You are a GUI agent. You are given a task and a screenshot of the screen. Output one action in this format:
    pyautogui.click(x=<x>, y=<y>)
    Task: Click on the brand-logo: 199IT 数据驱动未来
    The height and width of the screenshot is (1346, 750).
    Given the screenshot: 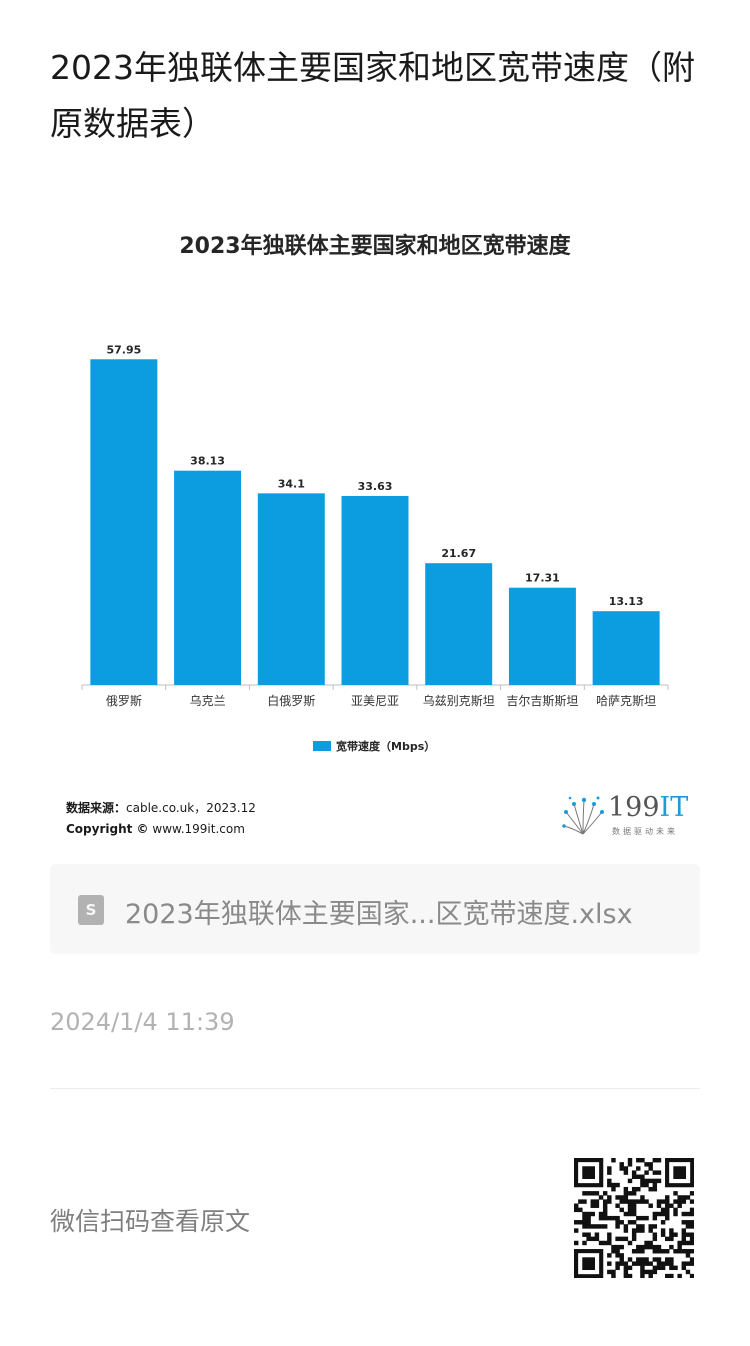 What is the action you would take?
    pyautogui.click(x=630, y=816)
    